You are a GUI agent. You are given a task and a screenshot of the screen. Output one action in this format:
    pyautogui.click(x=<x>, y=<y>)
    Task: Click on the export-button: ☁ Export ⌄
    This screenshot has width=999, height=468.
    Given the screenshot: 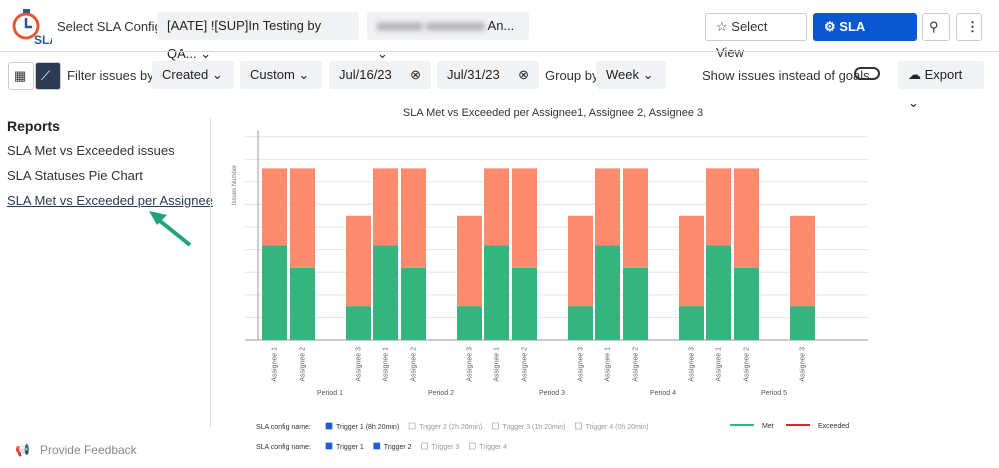 What is the action you would take?
    pyautogui.click(x=941, y=85)
    